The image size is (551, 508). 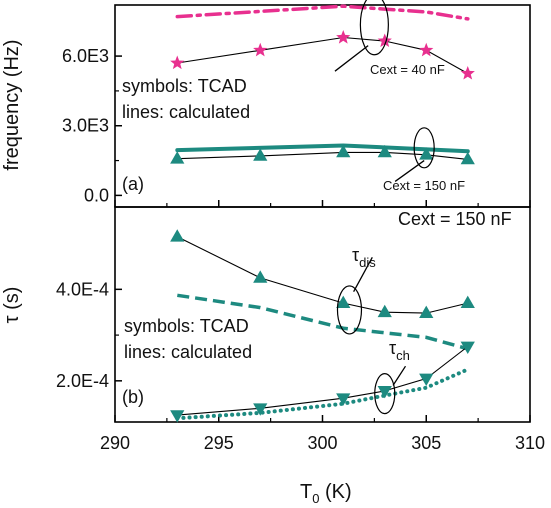 What do you see at coordinates (85, 56) in the screenshot?
I see `y-tick-label-a: 6.0E3` at bounding box center [85, 56].